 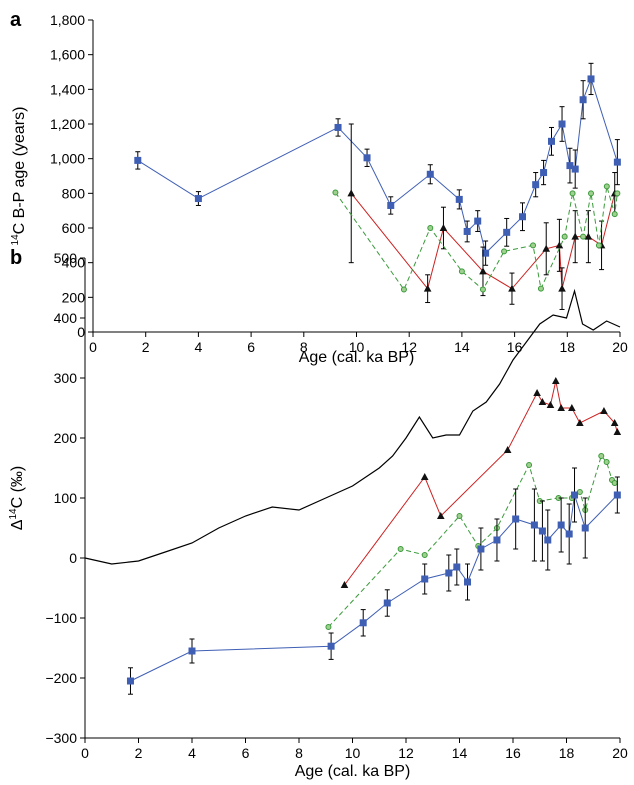 What do you see at coordinates (620, 753) in the screenshot?
I see `x-tick-label: 20` at bounding box center [620, 753].